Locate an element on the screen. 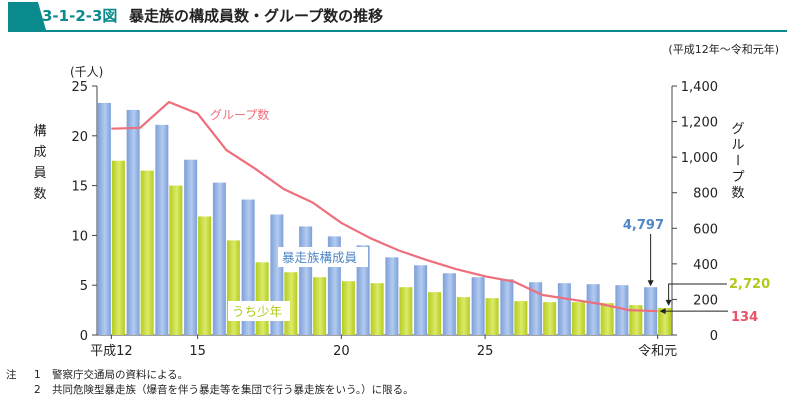 The image size is (787, 403). chart-title: 暴走族の構成員数・グループ数の推移 is located at coordinates (256, 16).